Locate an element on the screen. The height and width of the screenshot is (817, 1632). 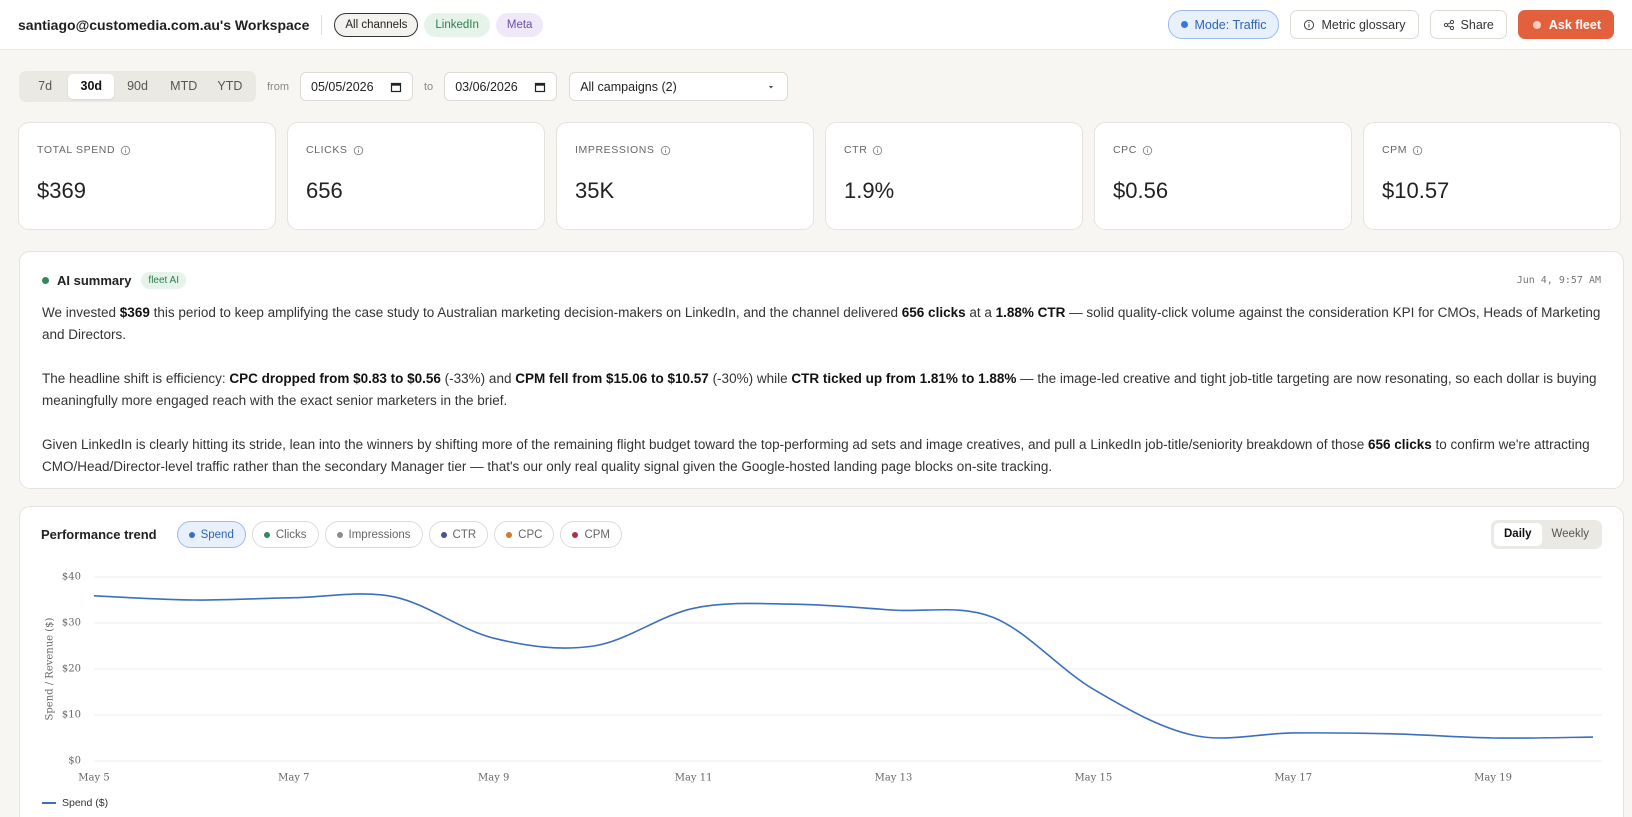
summary-timestamp: Jun 4, 9:57 AM is located at coordinates (1558, 280).